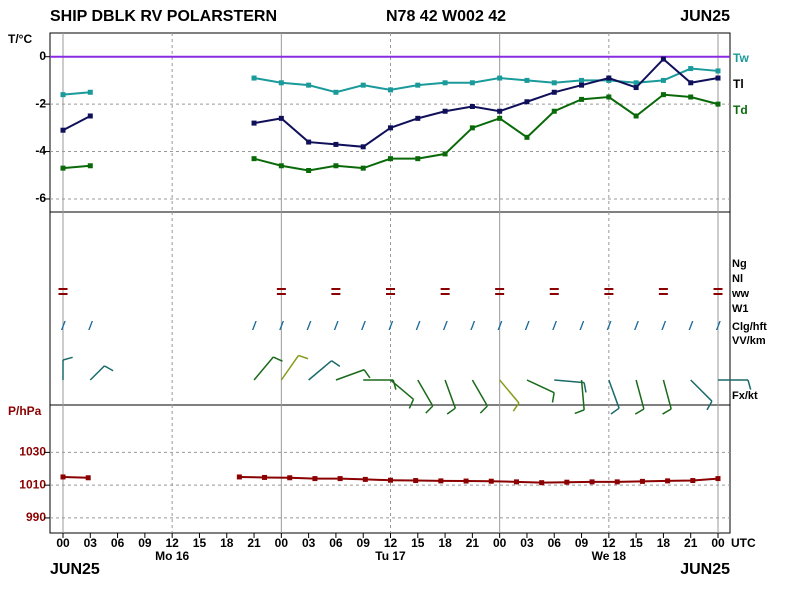 Image resolution: width=800 pixels, height=600 pixels. I want to click on date: JUN25, so click(75, 569).